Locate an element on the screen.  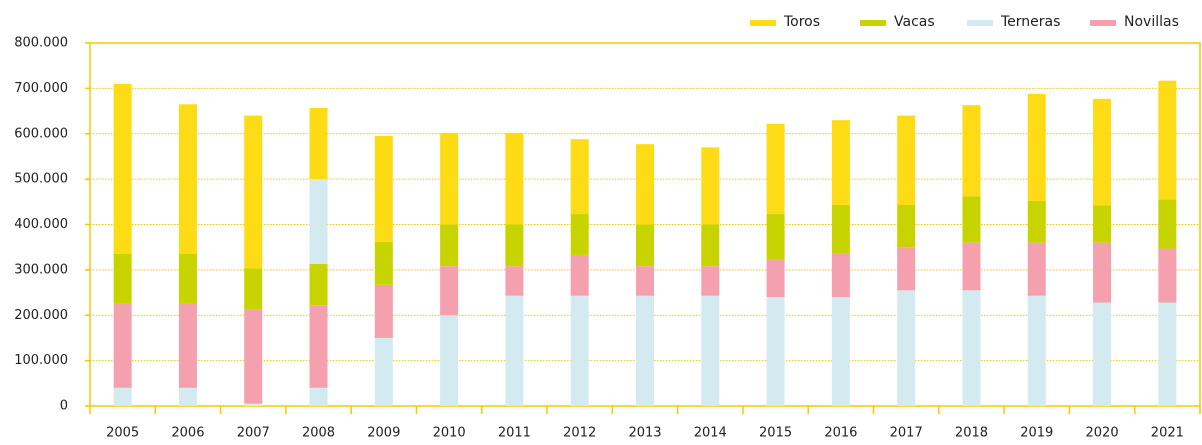
x-tick-label: 2006 is located at coordinates (187, 433).